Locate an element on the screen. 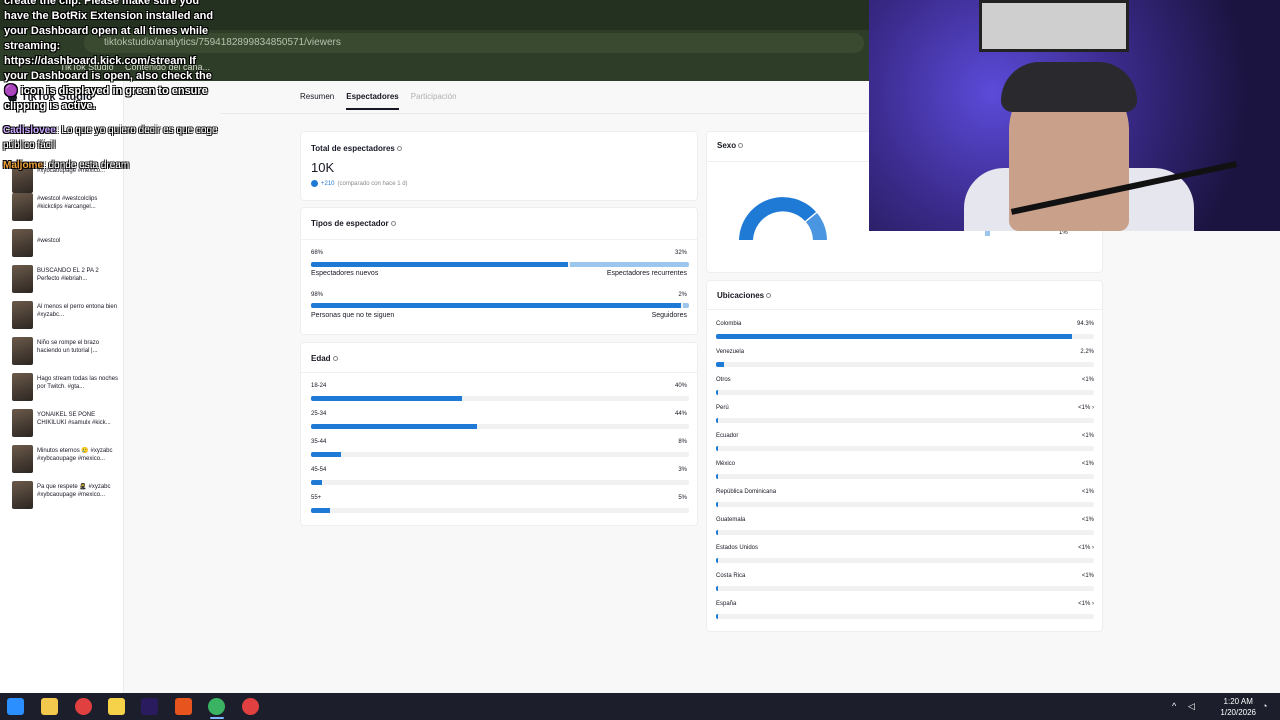 This screenshot has height=720, width=1280. premiere-pro-icon is located at coordinates (149, 706).